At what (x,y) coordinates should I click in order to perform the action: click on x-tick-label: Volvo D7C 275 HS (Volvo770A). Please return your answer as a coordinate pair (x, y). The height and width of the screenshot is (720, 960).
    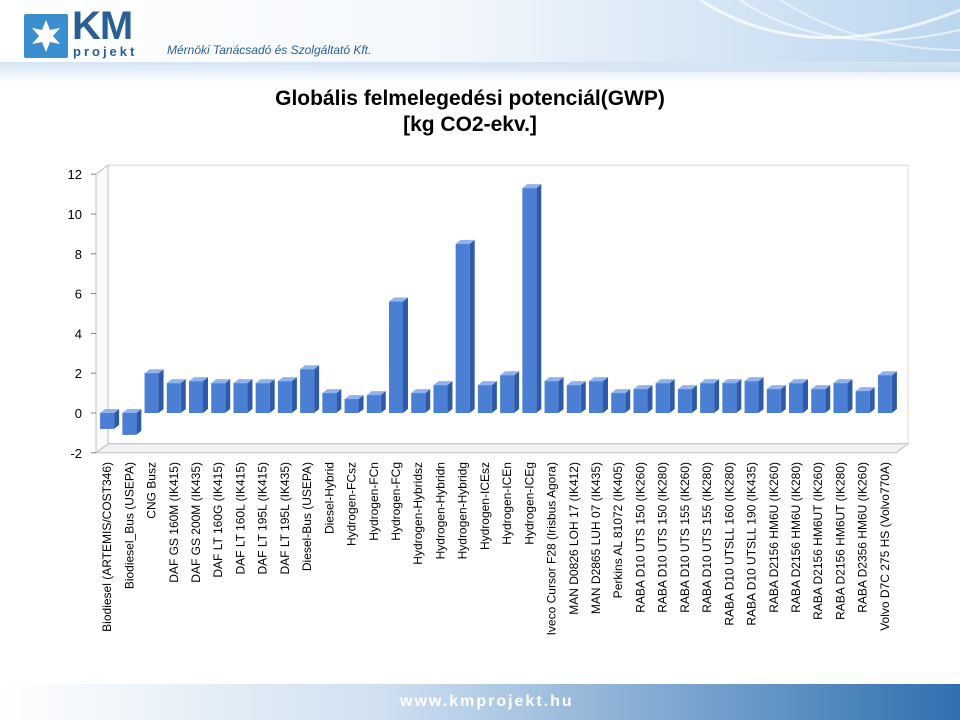
    Looking at the image, I should click on (885, 546).